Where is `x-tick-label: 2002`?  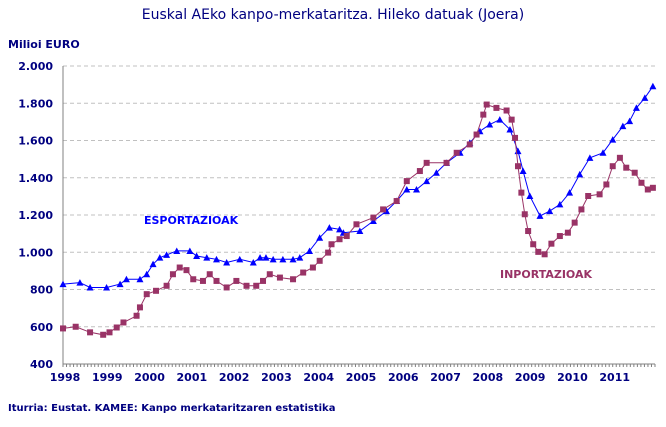 x-tick-label: 2002 is located at coordinates (234, 377).